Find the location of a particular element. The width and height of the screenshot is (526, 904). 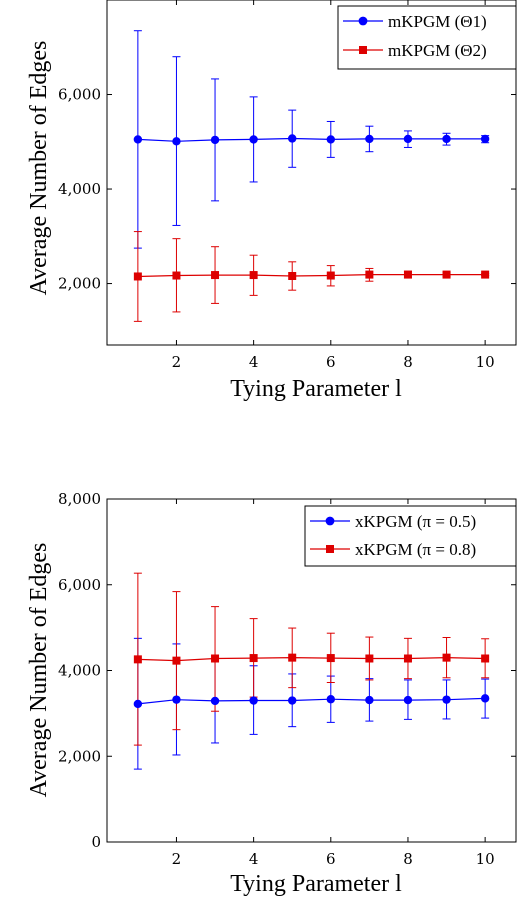

legend: mKPGM (Θ1) mKPGM (Θ2) is located at coordinates (427, 37).